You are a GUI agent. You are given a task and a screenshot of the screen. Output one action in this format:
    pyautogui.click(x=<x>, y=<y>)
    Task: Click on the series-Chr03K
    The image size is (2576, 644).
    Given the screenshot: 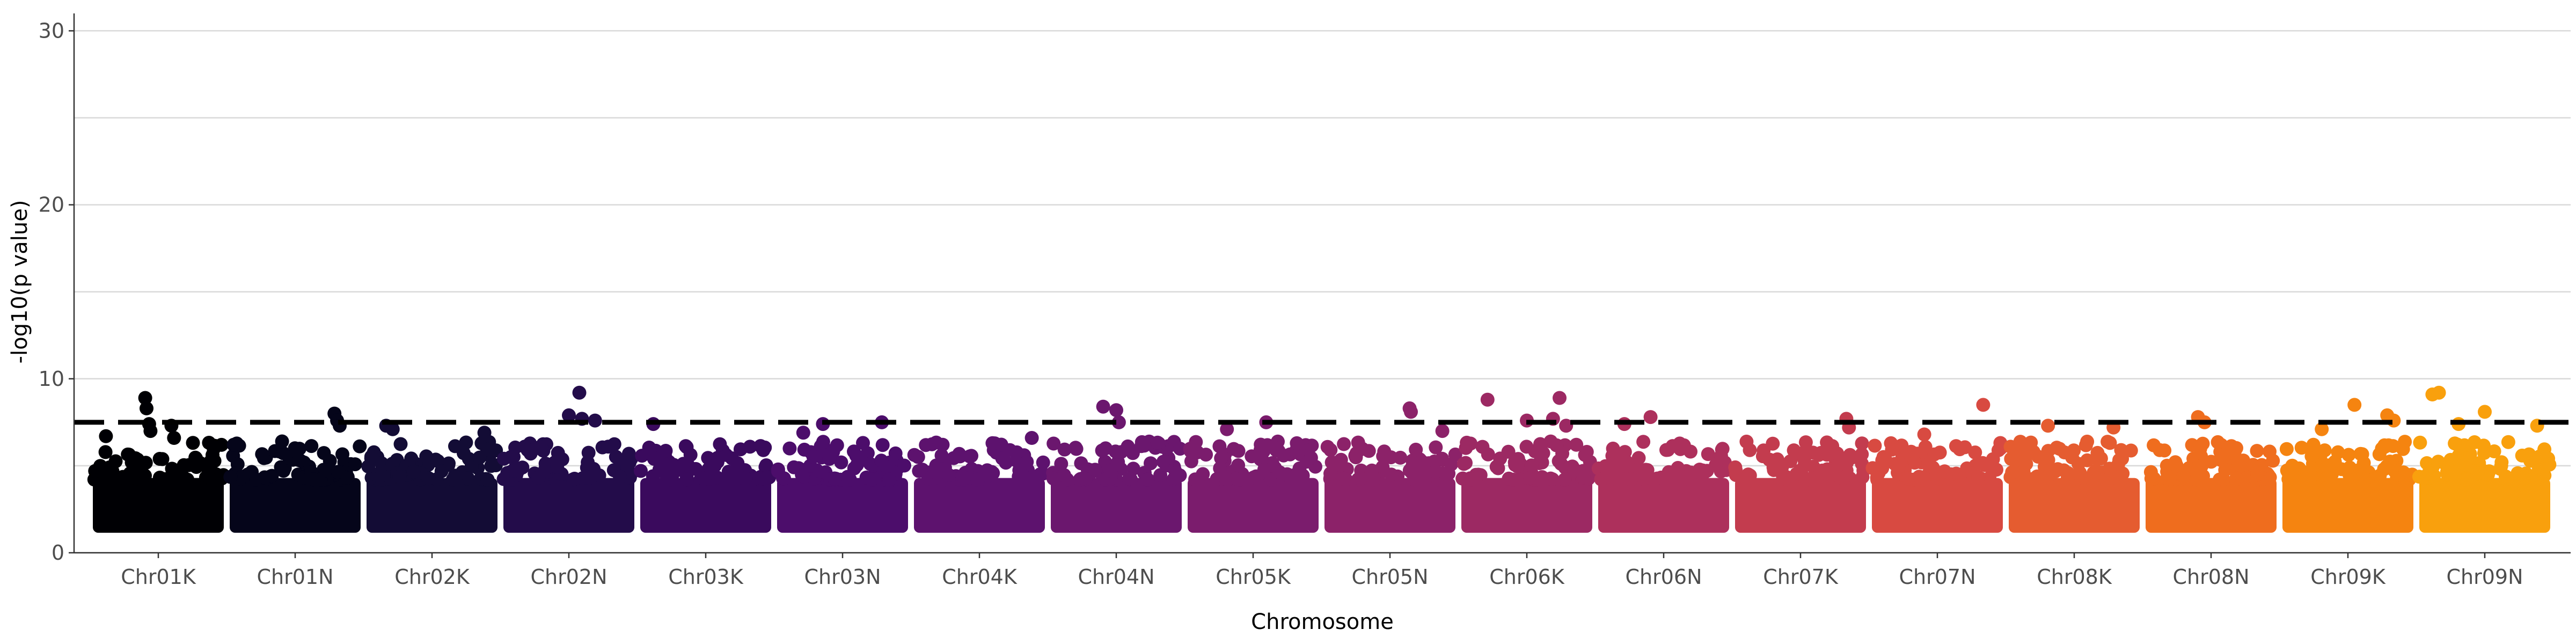 What is the action you would take?
    pyautogui.click(x=705, y=475)
    